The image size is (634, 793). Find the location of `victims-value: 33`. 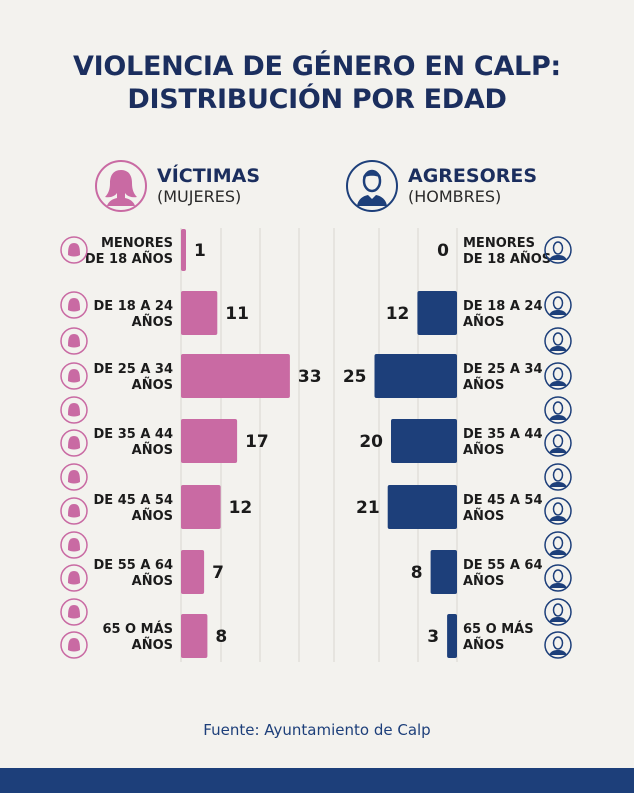

victims-value: 33 is located at coordinates (310, 377).